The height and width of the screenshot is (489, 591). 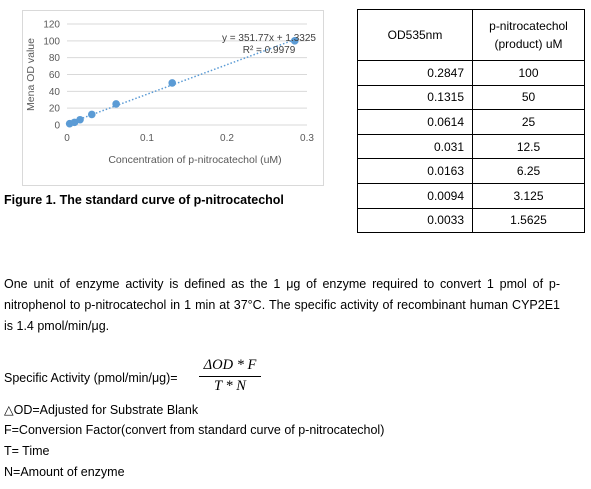 I want to click on cell-concentration-value: 100, so click(x=528, y=73).